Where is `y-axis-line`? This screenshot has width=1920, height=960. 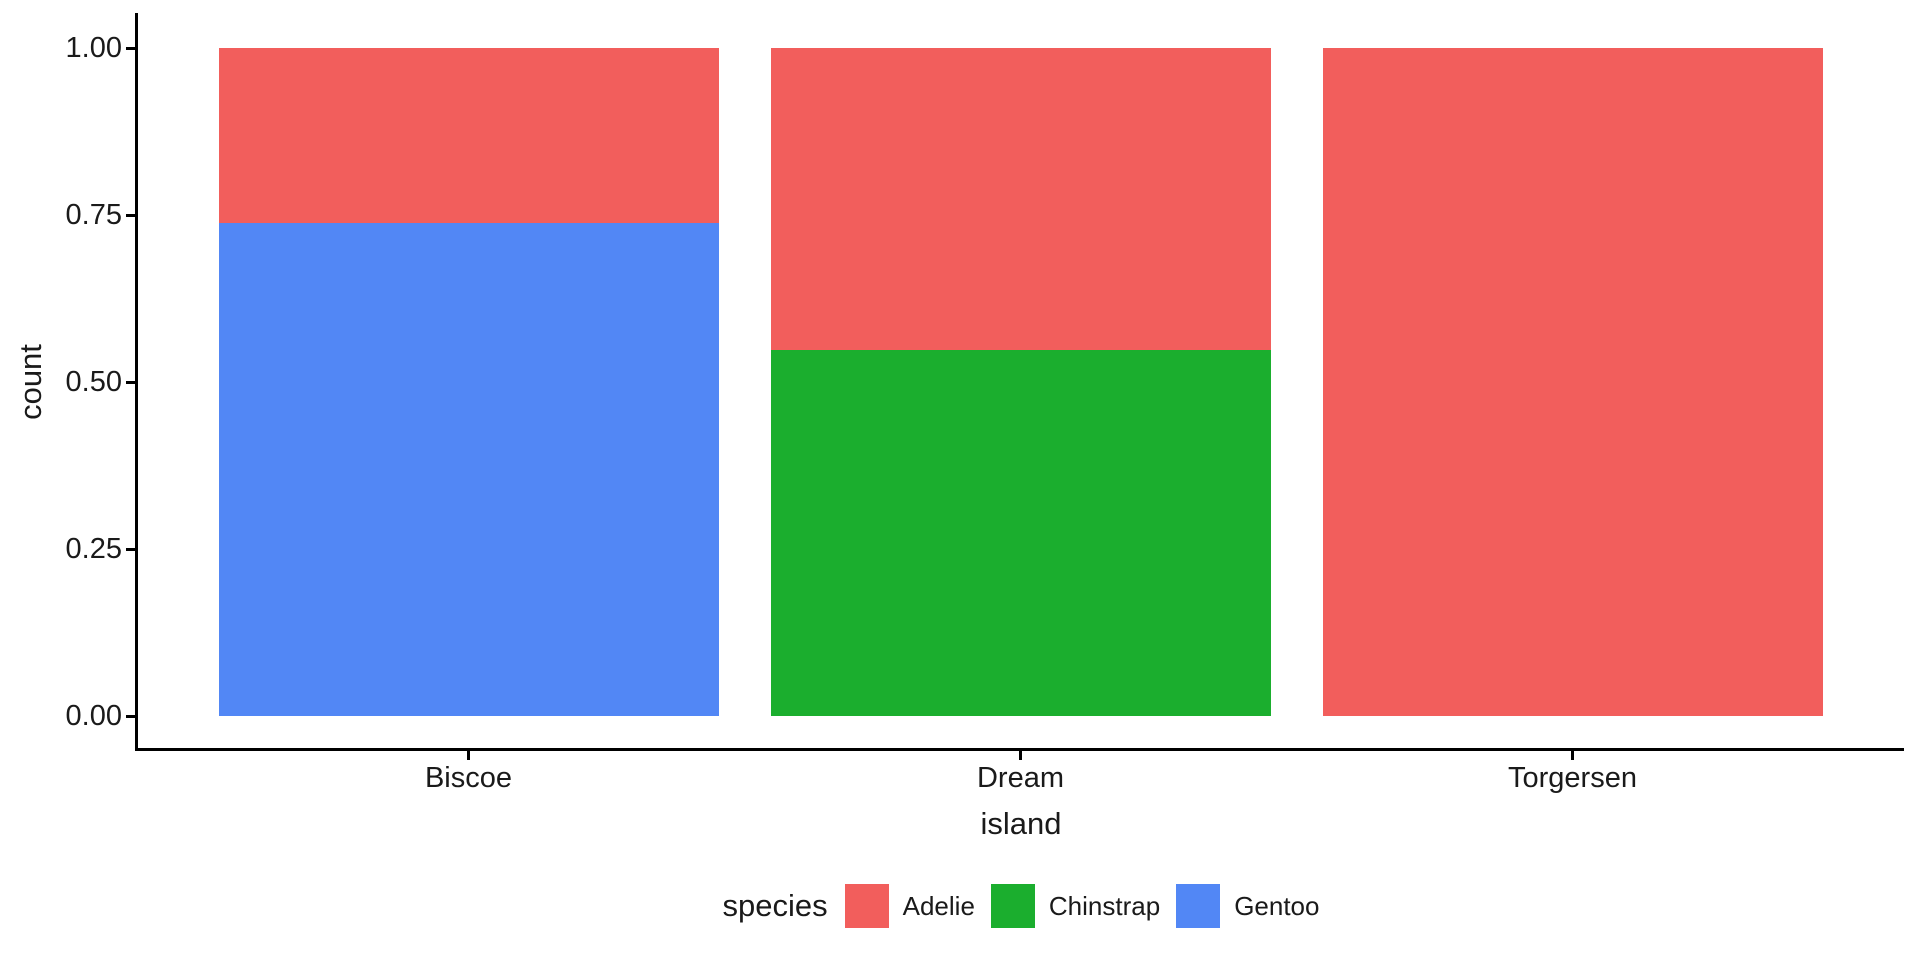
y-axis-line is located at coordinates (136, 382).